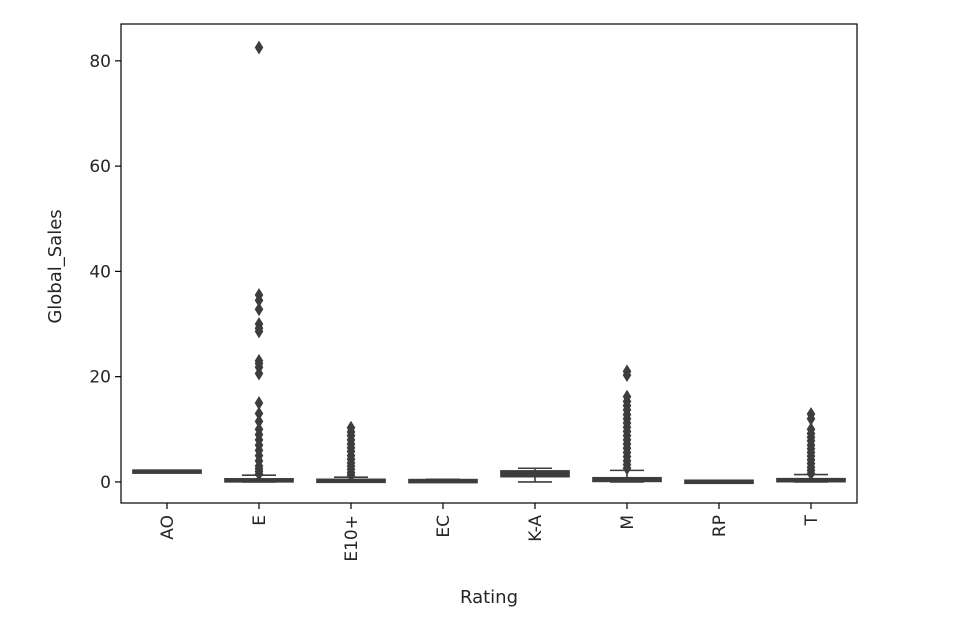 This screenshot has height=624, width=972. I want to click on y-tick-label: 60, so click(100, 167).